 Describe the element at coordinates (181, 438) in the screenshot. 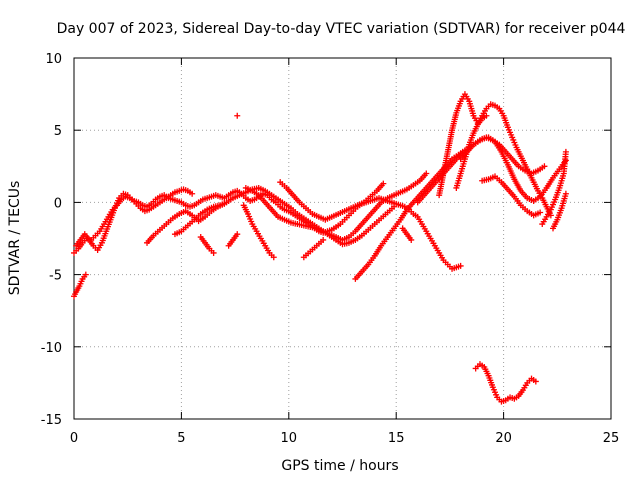

I see `x-tick-label: 5` at that location.